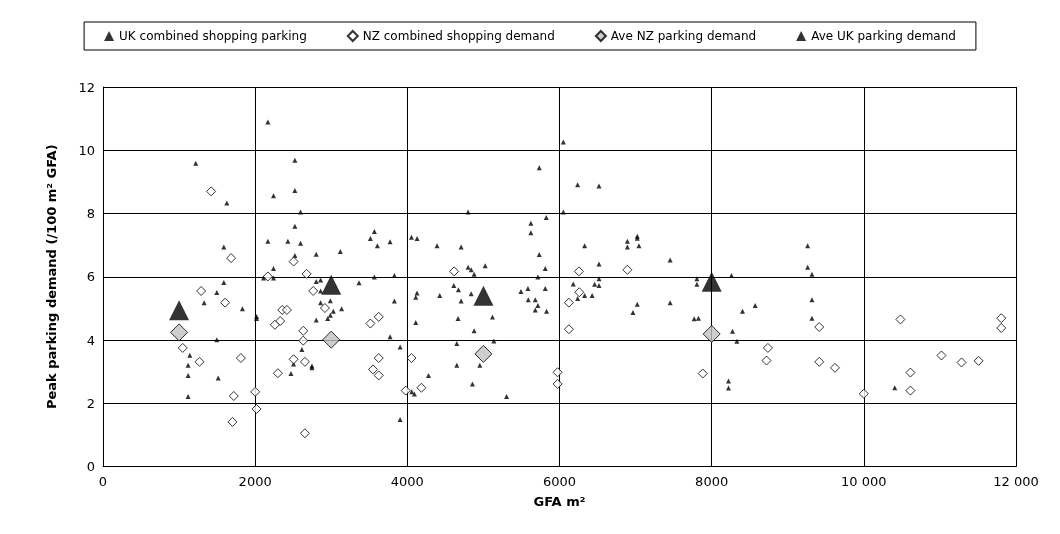 The width and height of the screenshot is (1060, 534). I want to click on x-tick-label: 2000, so click(255, 481).